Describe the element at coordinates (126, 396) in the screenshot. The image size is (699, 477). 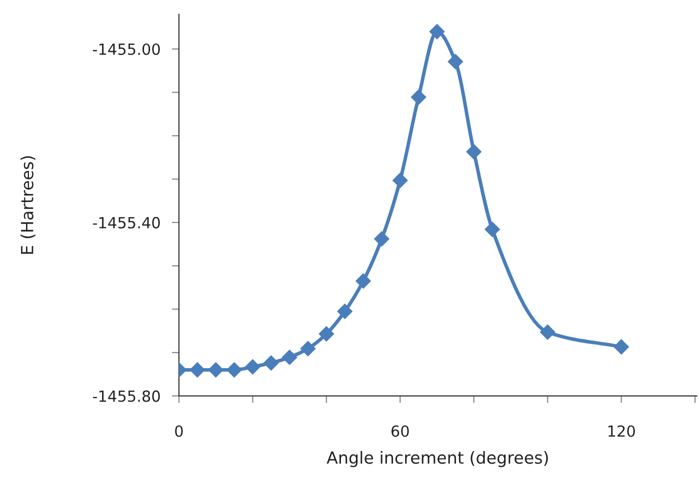
I see `y-tick-label: -1455.80` at that location.